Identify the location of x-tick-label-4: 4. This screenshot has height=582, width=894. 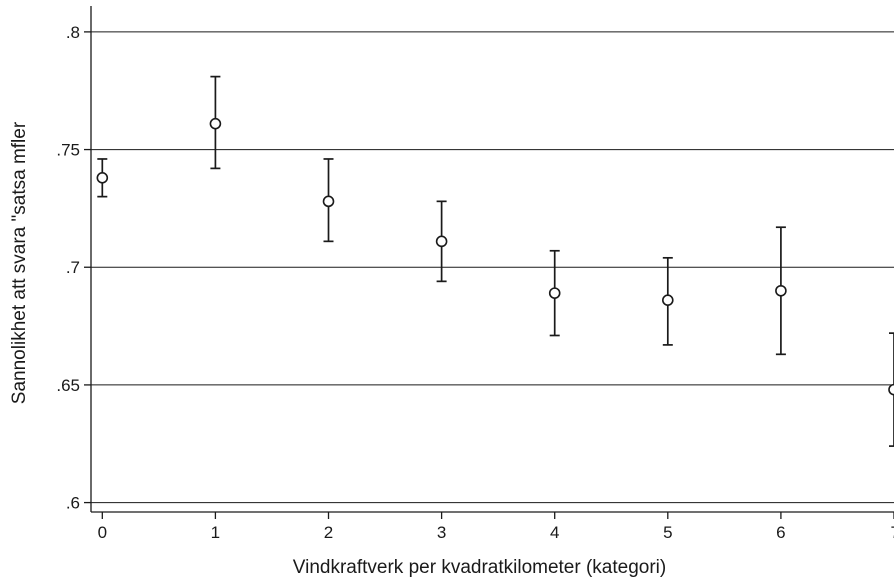
(554, 532).